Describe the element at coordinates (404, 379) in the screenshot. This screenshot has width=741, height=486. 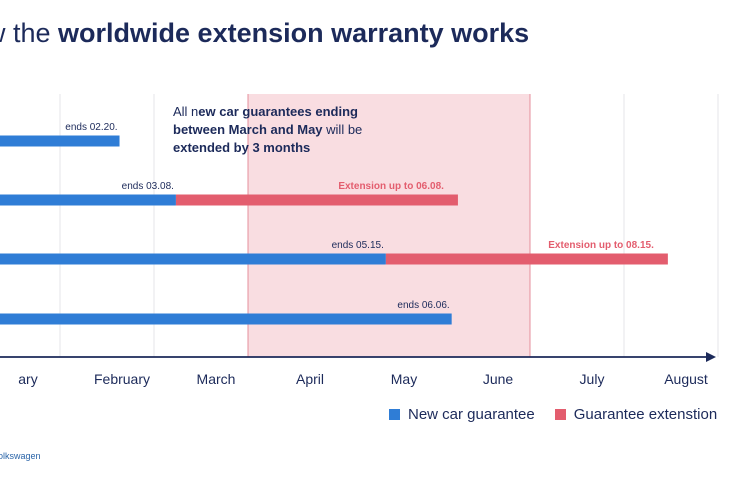
I see `x-tick-label: May` at that location.